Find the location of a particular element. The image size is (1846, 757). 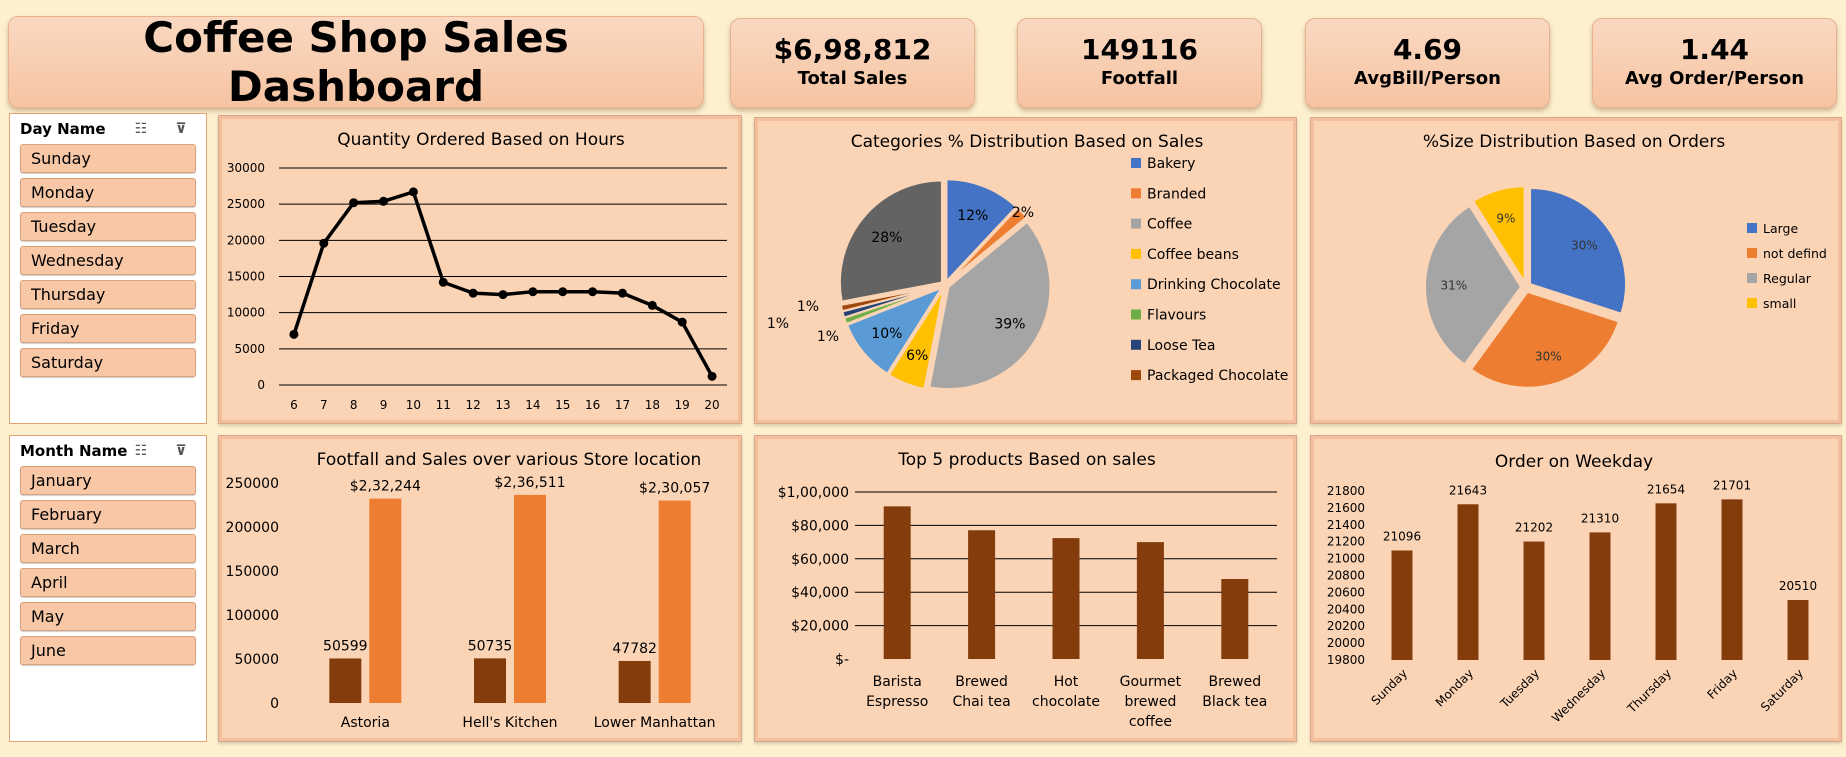

bar-data-label: 47782 is located at coordinates (634, 649).